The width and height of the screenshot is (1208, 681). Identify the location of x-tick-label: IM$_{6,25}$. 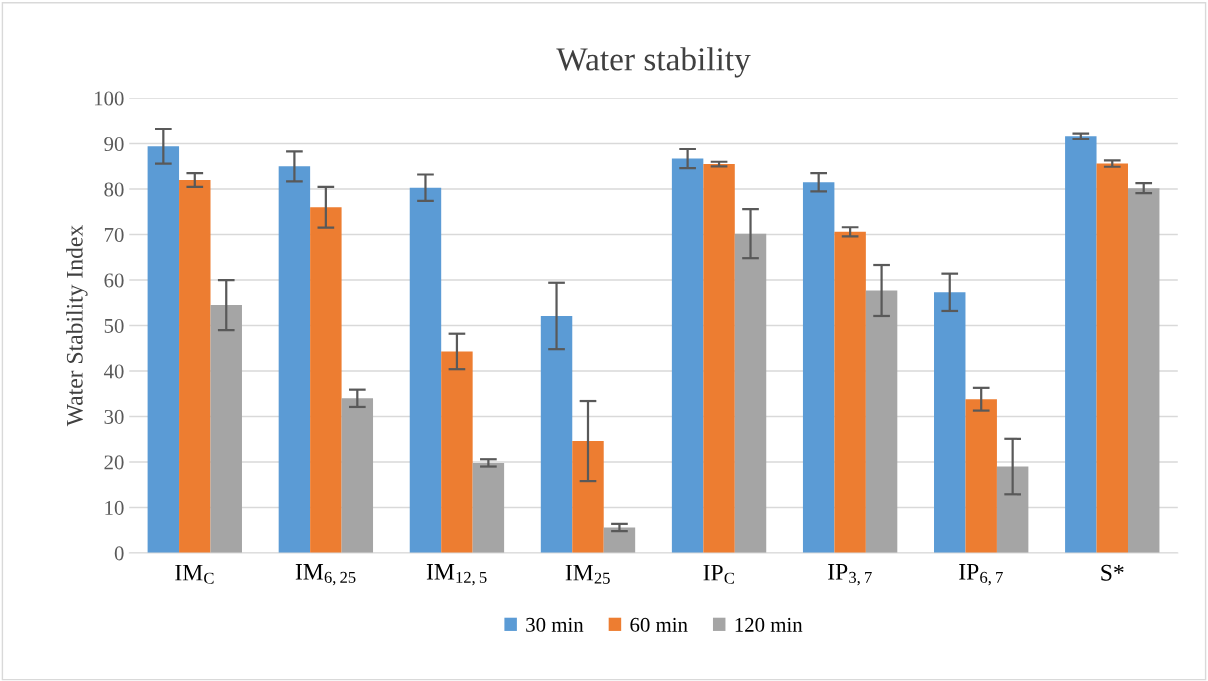
(325, 575).